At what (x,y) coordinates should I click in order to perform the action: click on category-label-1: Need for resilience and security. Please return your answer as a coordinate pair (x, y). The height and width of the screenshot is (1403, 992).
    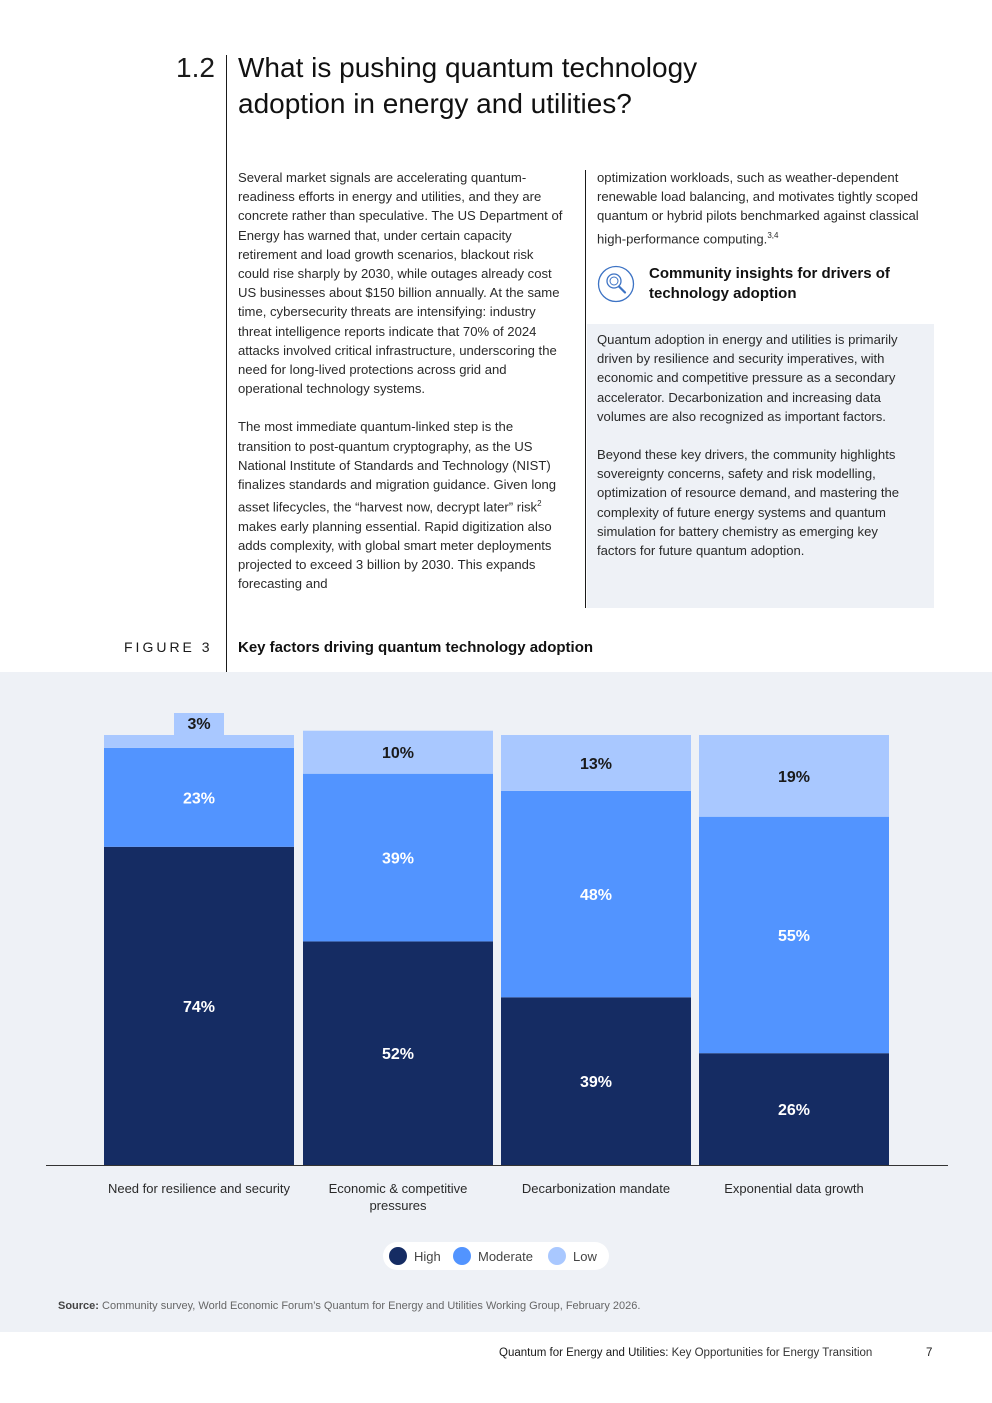
    Looking at the image, I should click on (199, 1188).